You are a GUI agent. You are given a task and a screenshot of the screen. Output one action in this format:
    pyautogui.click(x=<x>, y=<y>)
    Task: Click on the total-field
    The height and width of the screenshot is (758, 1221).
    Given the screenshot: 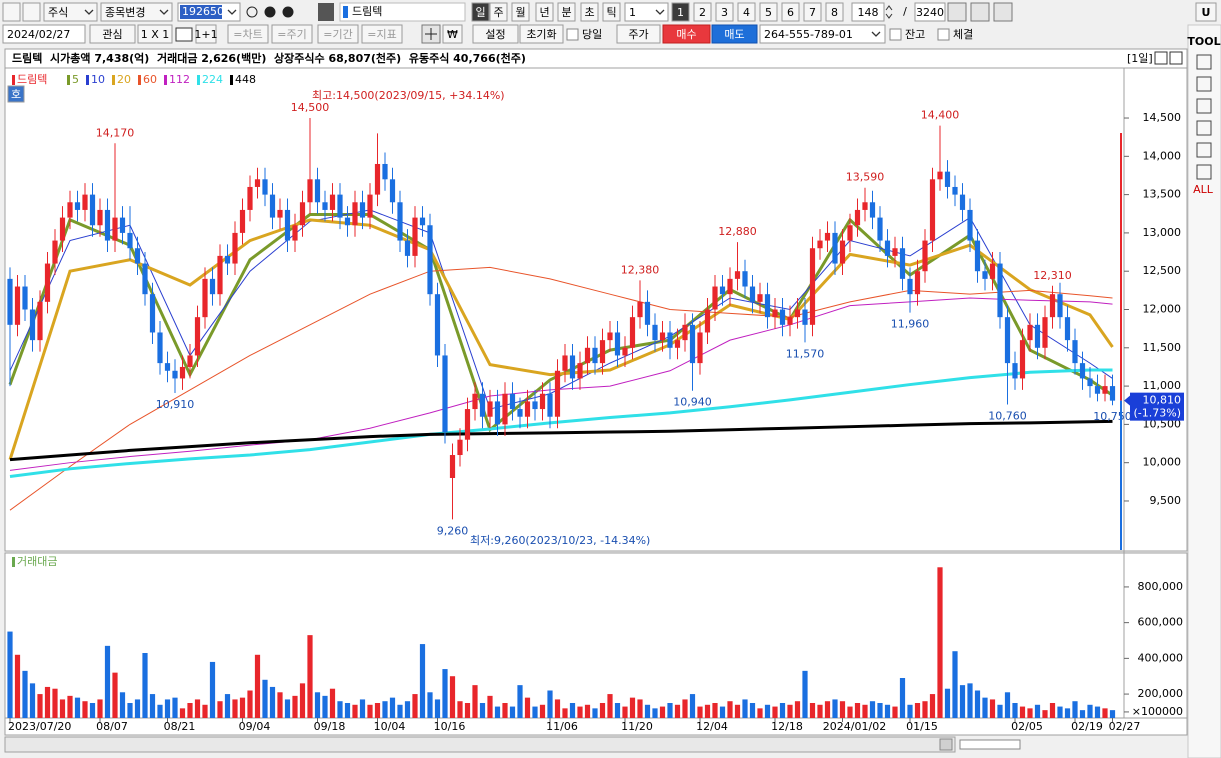 What is the action you would take?
    pyautogui.click(x=930, y=12)
    